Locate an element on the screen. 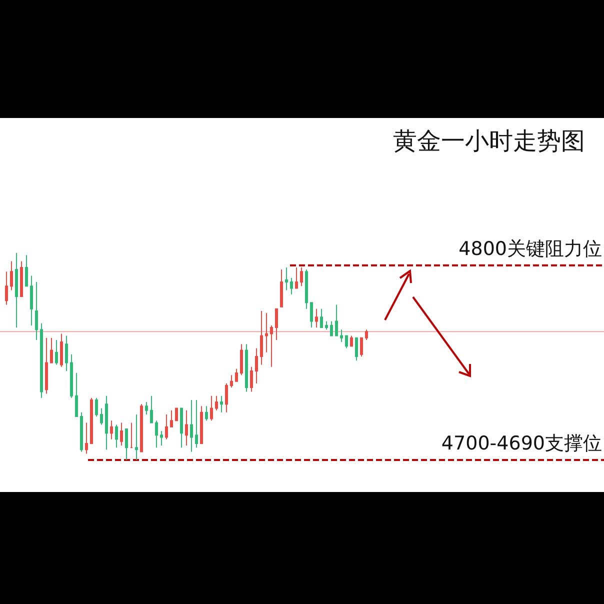 This screenshot has height=604, width=604. ref-line-label: 4800关键阻力位 is located at coordinates (530, 249).